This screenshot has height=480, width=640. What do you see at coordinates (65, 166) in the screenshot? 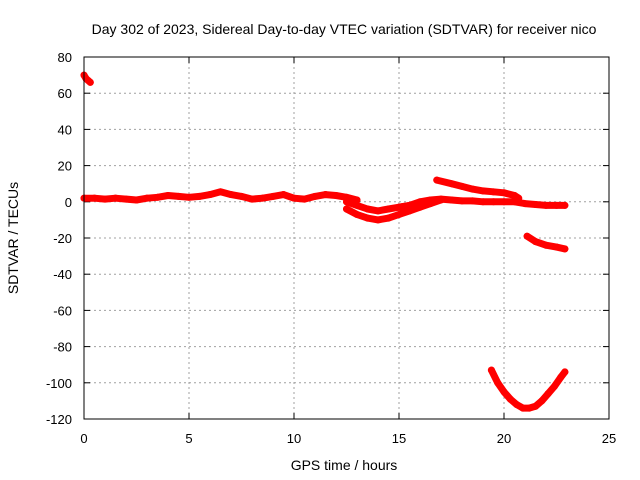
I see `y-tick-label: 20` at bounding box center [65, 166].